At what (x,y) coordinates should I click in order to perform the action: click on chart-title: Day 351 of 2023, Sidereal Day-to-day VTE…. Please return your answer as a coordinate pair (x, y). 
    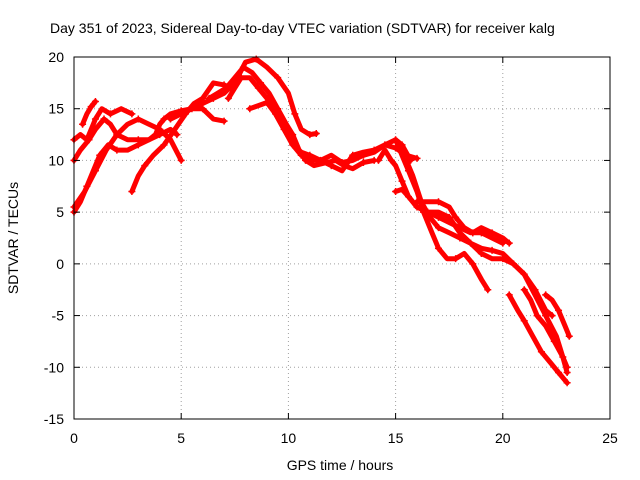
    Looking at the image, I should click on (302, 28).